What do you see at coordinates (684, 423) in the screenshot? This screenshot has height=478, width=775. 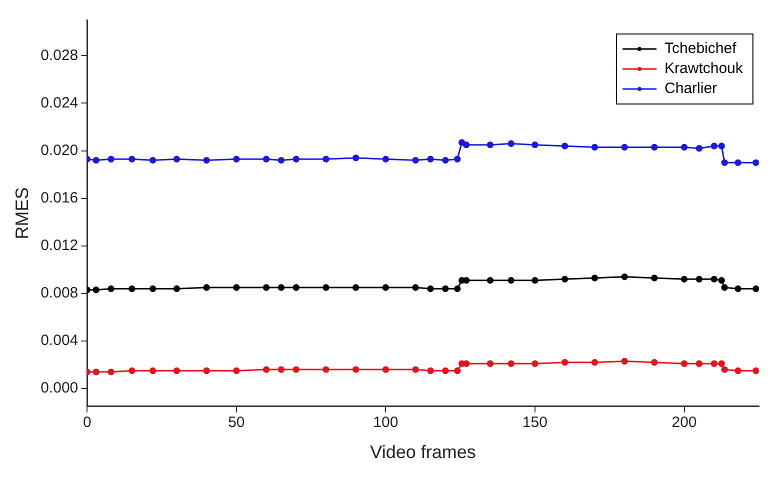 I see `x-tick-label: 200` at bounding box center [684, 423].